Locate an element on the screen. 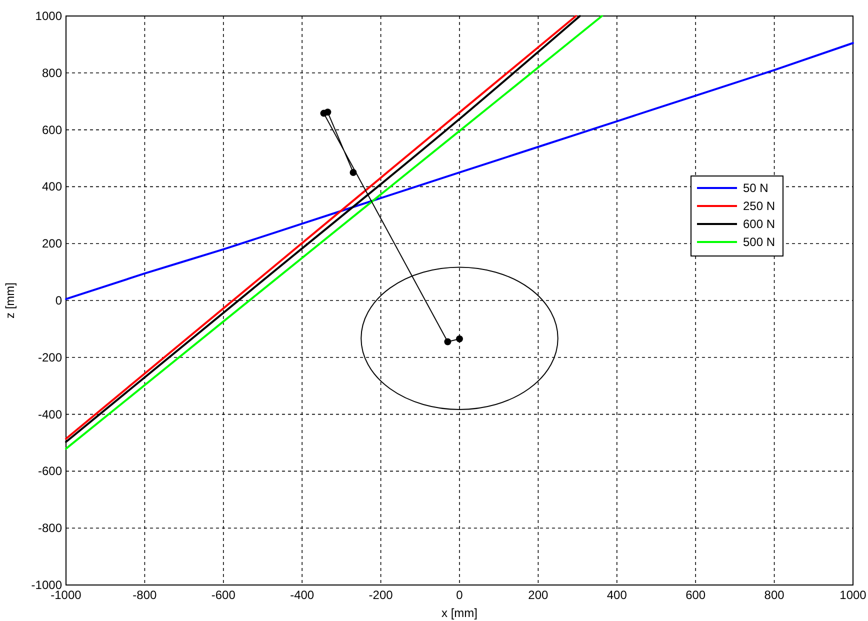 The image size is (868, 621). y-tick-label: -400 is located at coordinates (50, 414).